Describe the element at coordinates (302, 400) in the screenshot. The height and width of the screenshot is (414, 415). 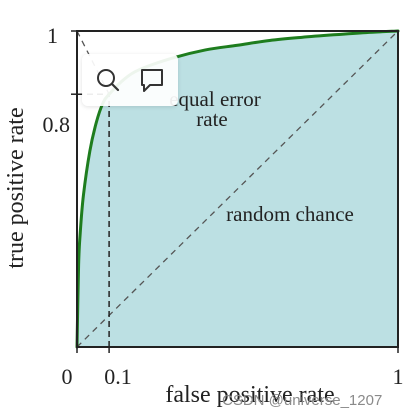
I see `watermark: CSDN @universe_1207` at that location.